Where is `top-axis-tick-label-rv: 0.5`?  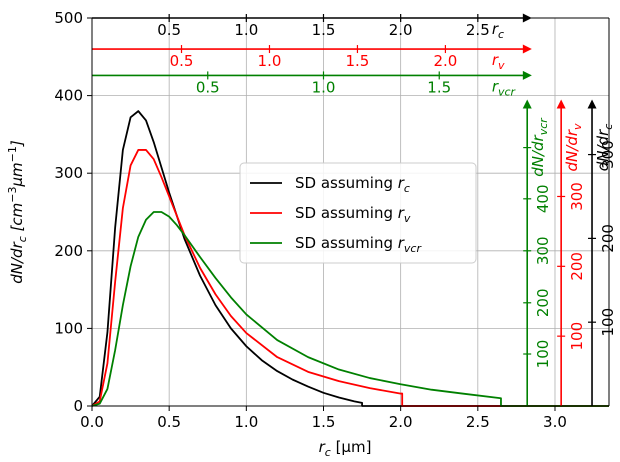 top-axis-tick-label-rv: 0.5 is located at coordinates (182, 61).